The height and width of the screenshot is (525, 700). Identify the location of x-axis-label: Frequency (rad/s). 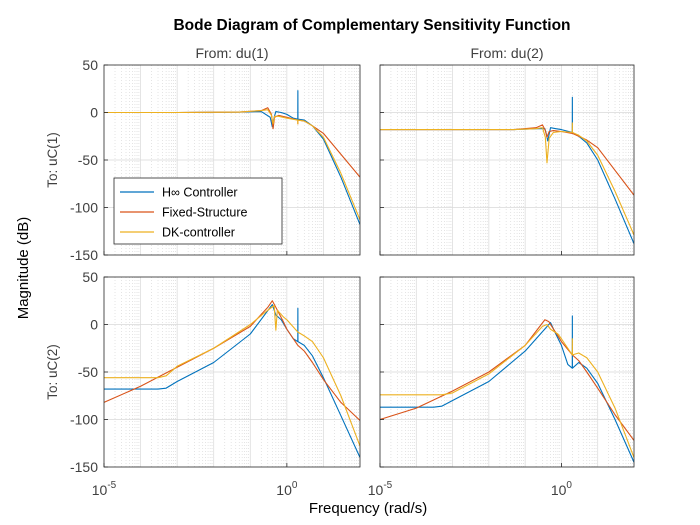
(368, 508).